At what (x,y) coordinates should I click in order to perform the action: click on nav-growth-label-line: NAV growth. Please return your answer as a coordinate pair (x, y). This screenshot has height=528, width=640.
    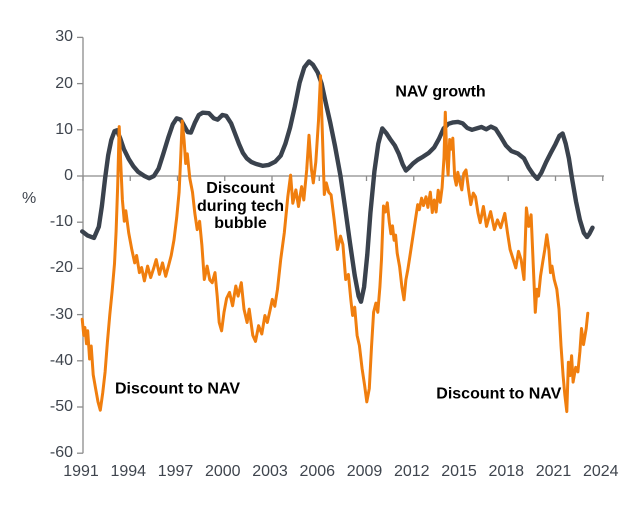
    Looking at the image, I should click on (440, 92).